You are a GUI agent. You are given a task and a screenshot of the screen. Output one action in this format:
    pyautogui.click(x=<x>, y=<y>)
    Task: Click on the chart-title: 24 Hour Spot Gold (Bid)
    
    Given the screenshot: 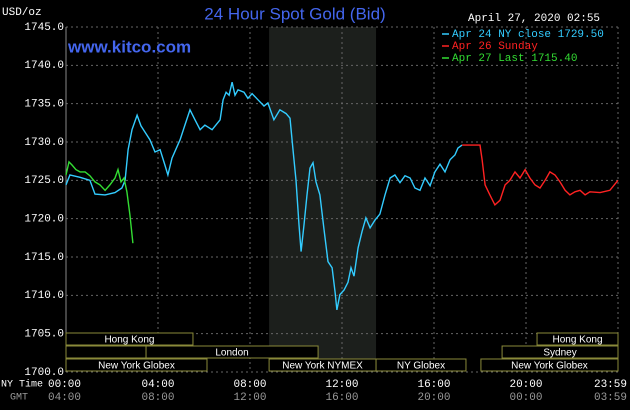 What is the action you would take?
    pyautogui.click(x=294, y=13)
    